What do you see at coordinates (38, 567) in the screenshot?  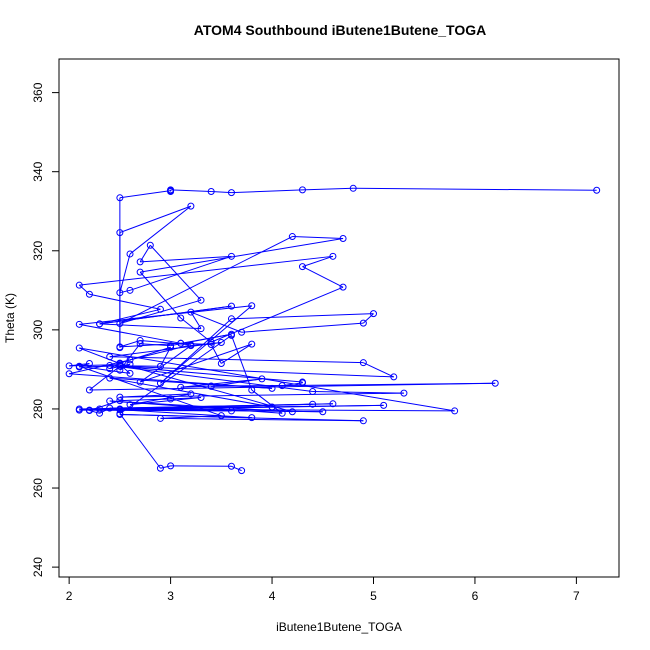 I see `y-tick-label: 240` at bounding box center [38, 567].